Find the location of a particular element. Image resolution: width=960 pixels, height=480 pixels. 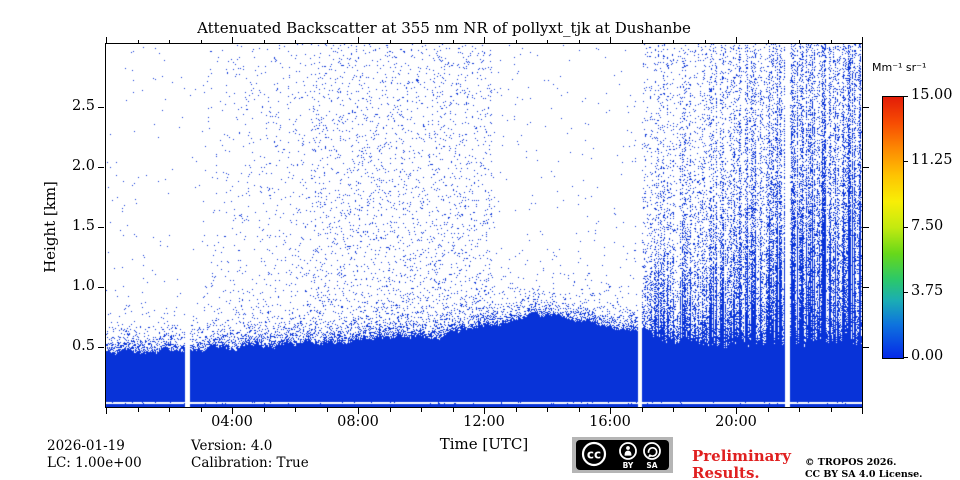

copyright-line1: © TROPOS 2026. is located at coordinates (851, 462).